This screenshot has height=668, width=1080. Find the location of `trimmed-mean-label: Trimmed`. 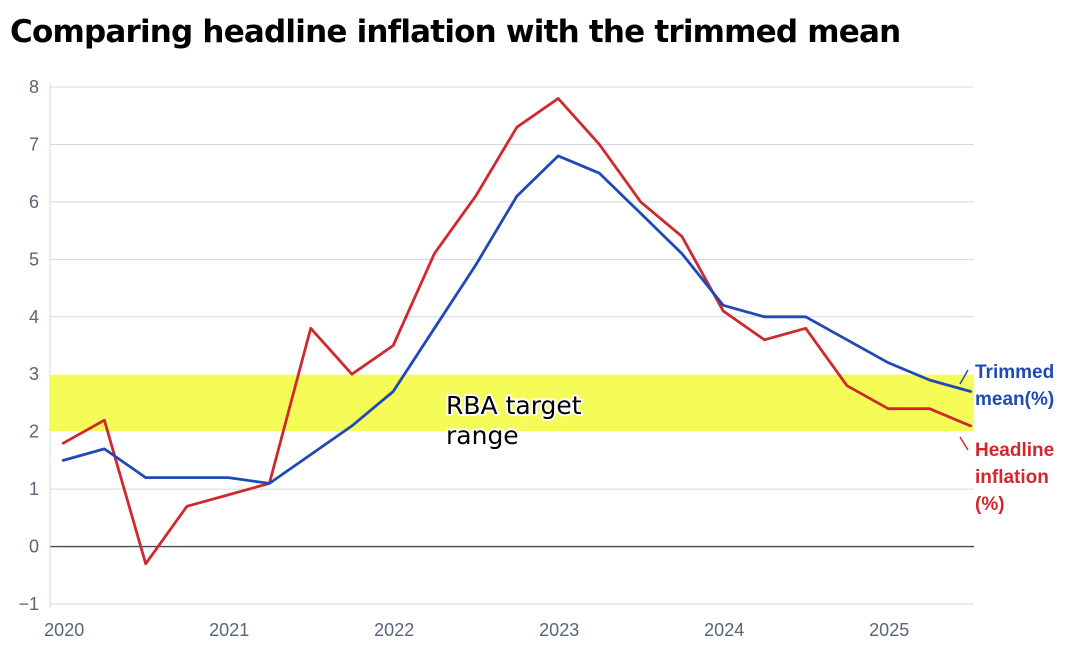

trimmed-mean-label: Trimmed is located at coordinates (1014, 372).